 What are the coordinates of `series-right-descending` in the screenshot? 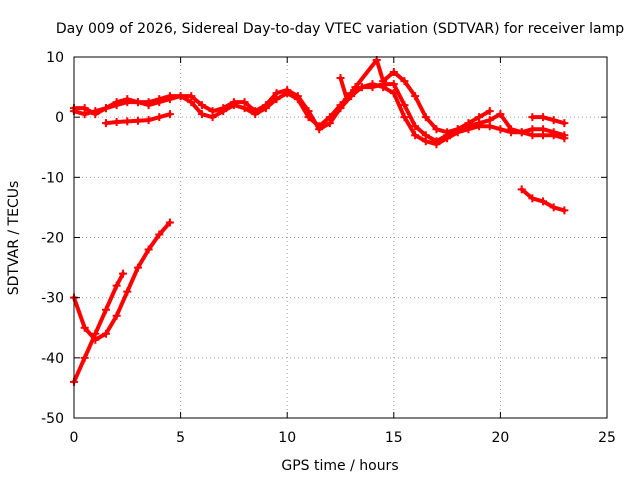 It's located at (543, 200).